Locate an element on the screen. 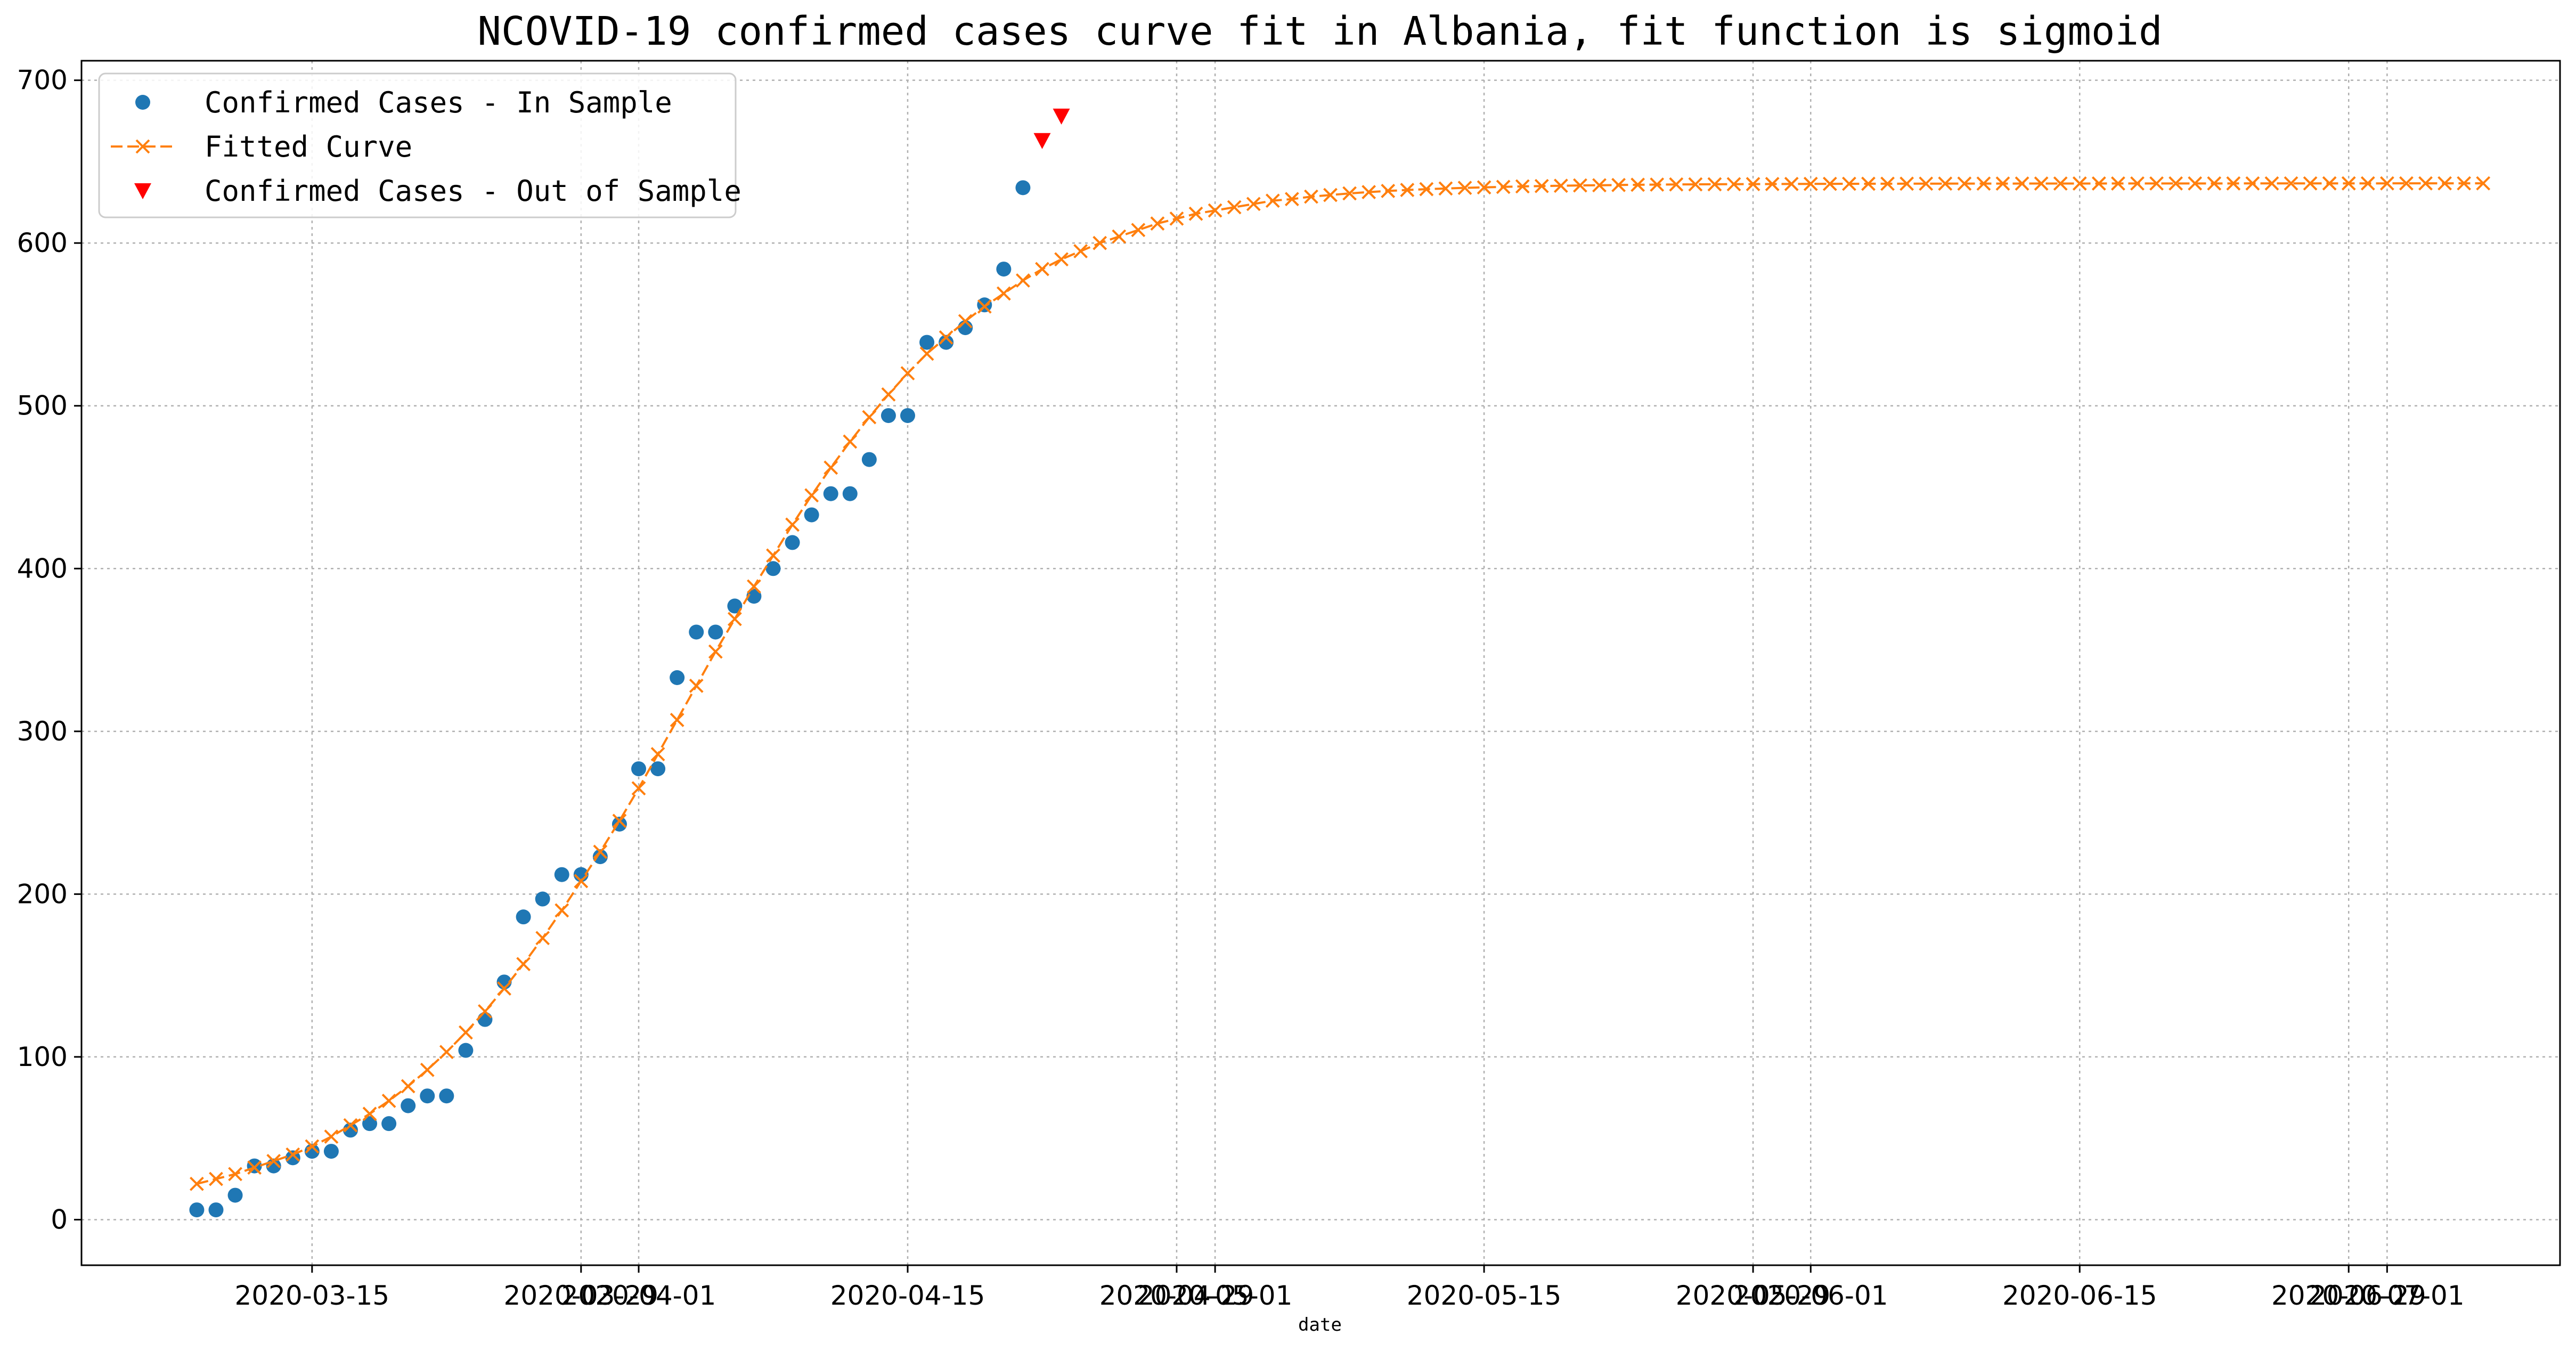 The height and width of the screenshot is (1351, 2576). legend-item: Confirmed Cases - In Sample is located at coordinates (403, 102).